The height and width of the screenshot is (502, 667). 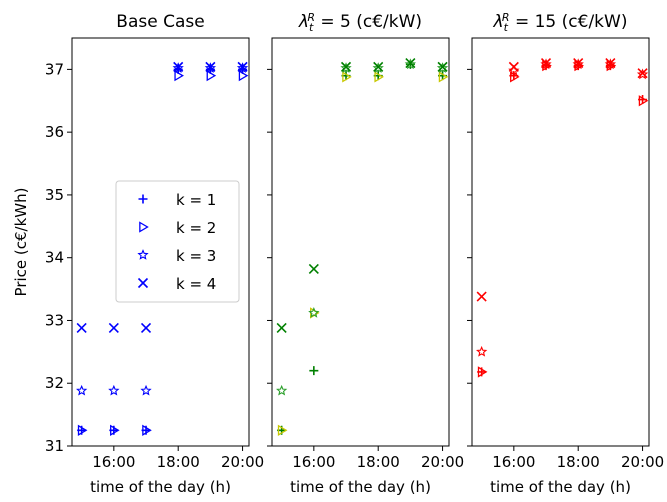 I want to click on panel-3-xtick-label: 18:00, so click(x=578, y=462).